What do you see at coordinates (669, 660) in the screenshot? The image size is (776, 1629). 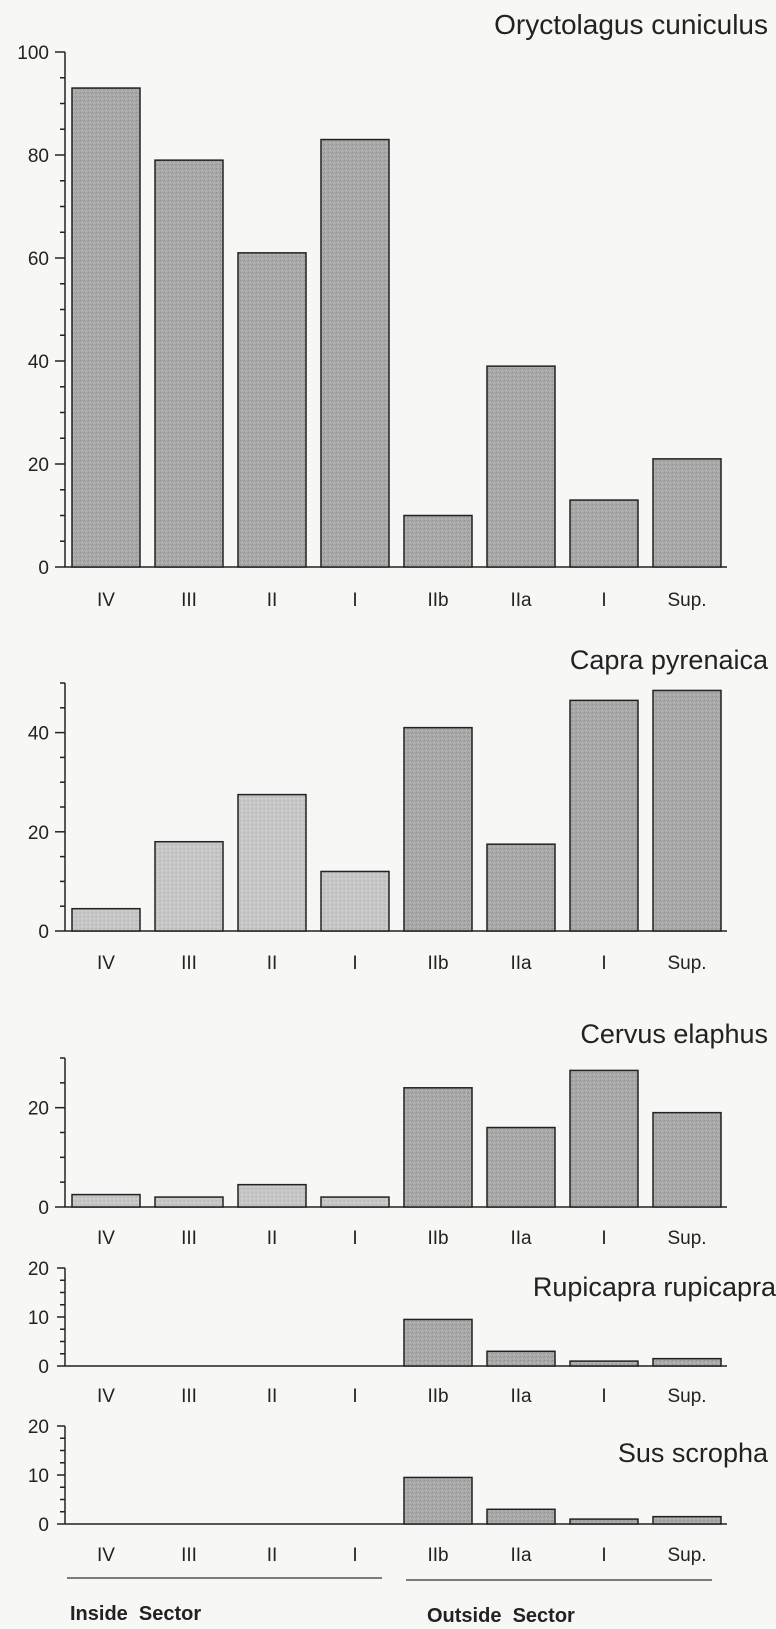 I see `chart-title: Capra pyrenaica` at bounding box center [669, 660].